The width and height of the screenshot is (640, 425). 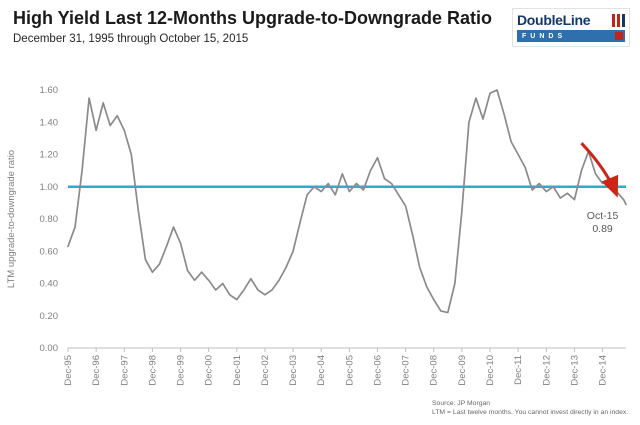 I want to click on logo-funds-red-square-icon, so click(x=619, y=36).